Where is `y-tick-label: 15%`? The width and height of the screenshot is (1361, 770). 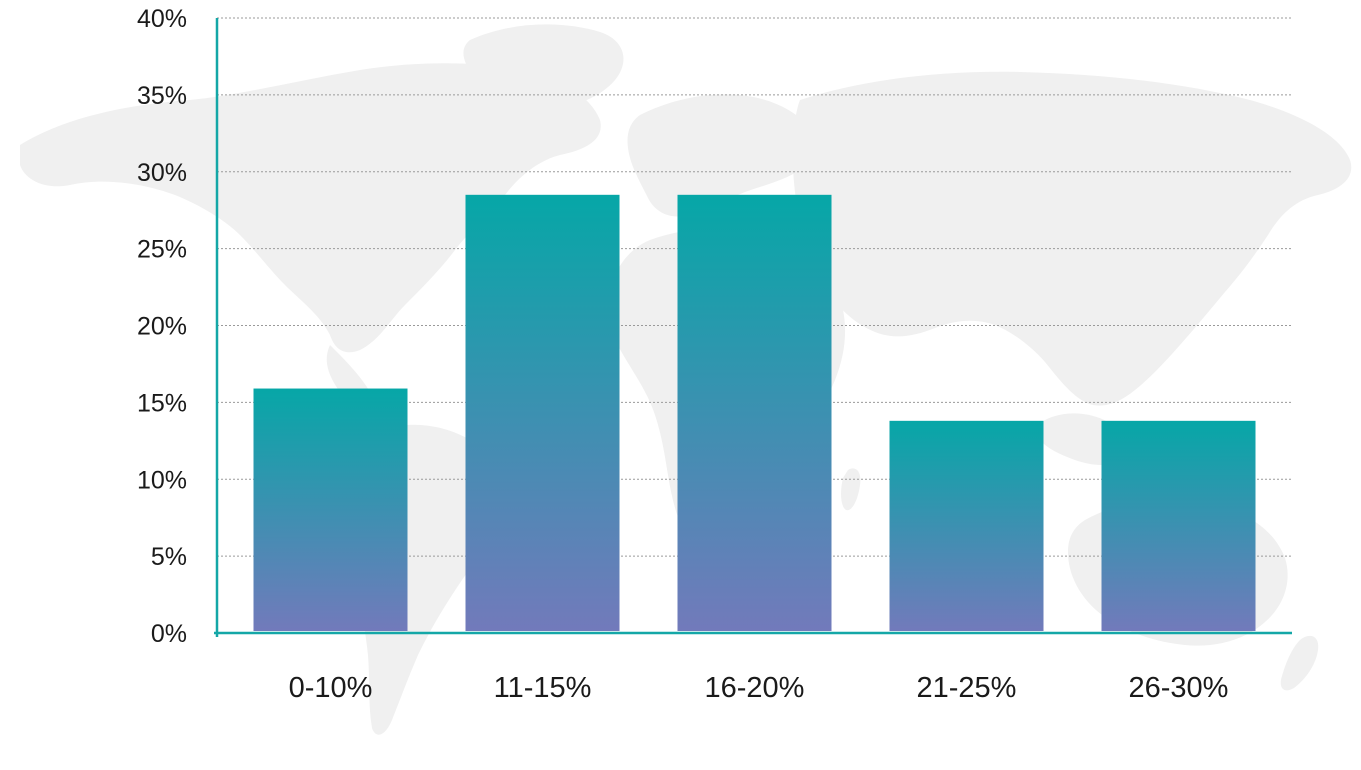
y-tick-label: 15% is located at coordinates (162, 403).